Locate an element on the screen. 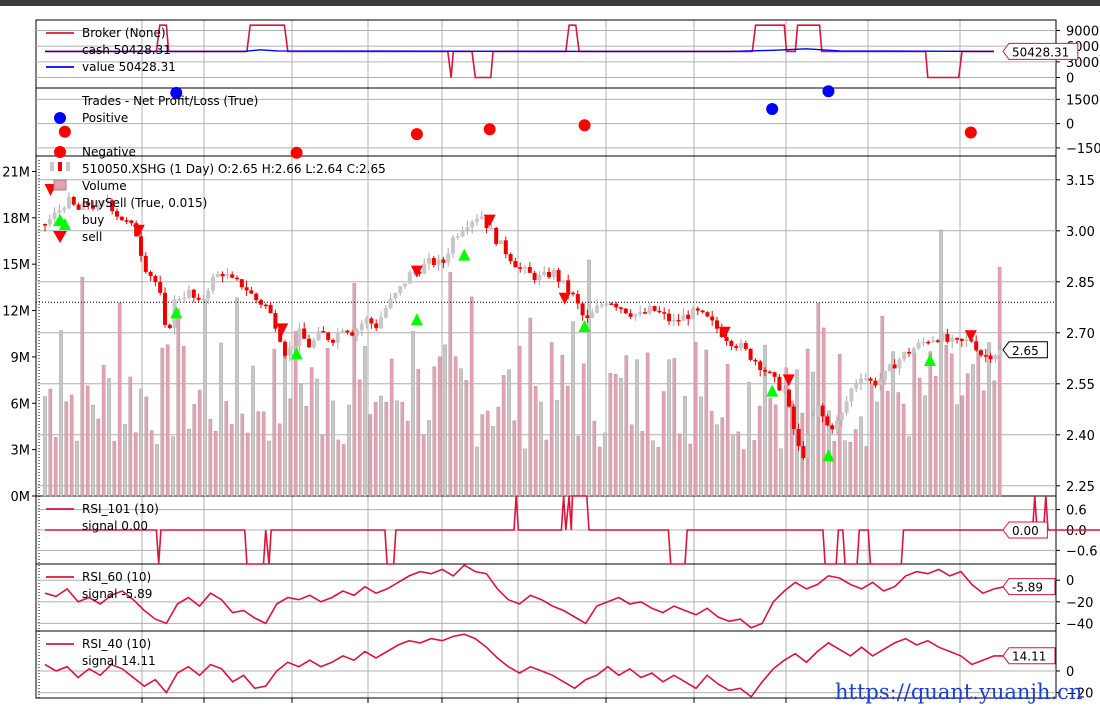 The width and height of the screenshot is (1100, 717). trades-legend-label-3: Negative is located at coordinates (109, 152).